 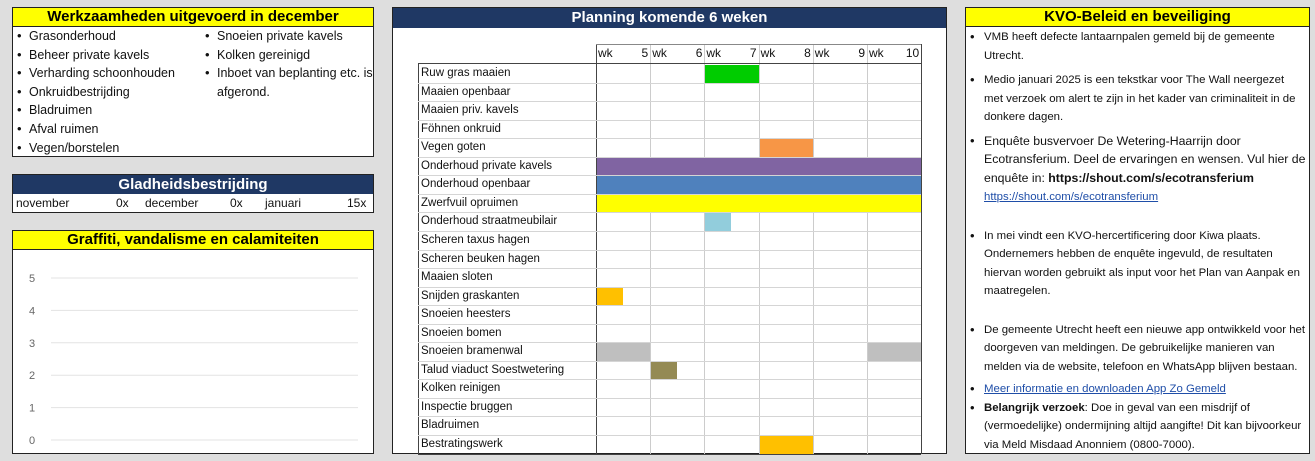 What do you see at coordinates (288, 36) in the screenshot?
I see `werkzaamheden-item: Snoeien private kavels` at bounding box center [288, 36].